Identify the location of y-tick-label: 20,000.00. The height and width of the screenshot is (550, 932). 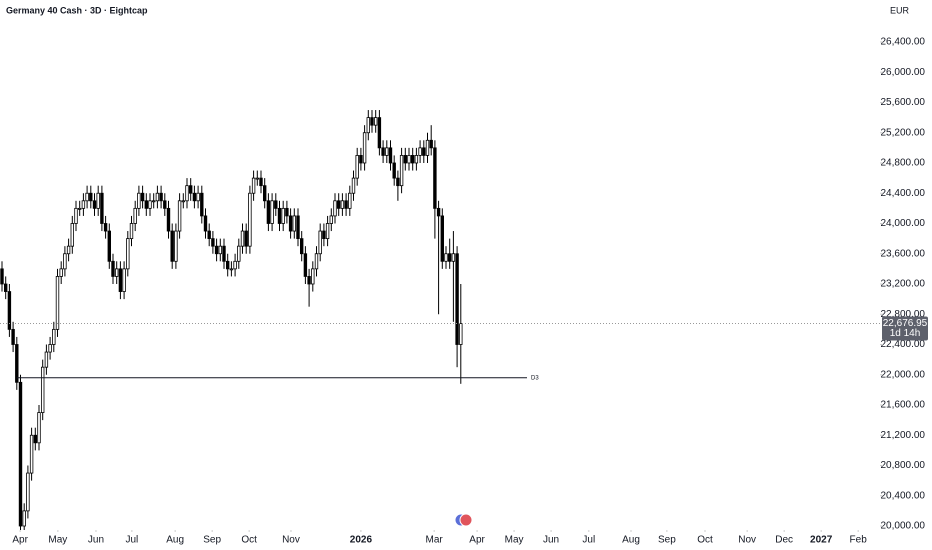
(903, 526).